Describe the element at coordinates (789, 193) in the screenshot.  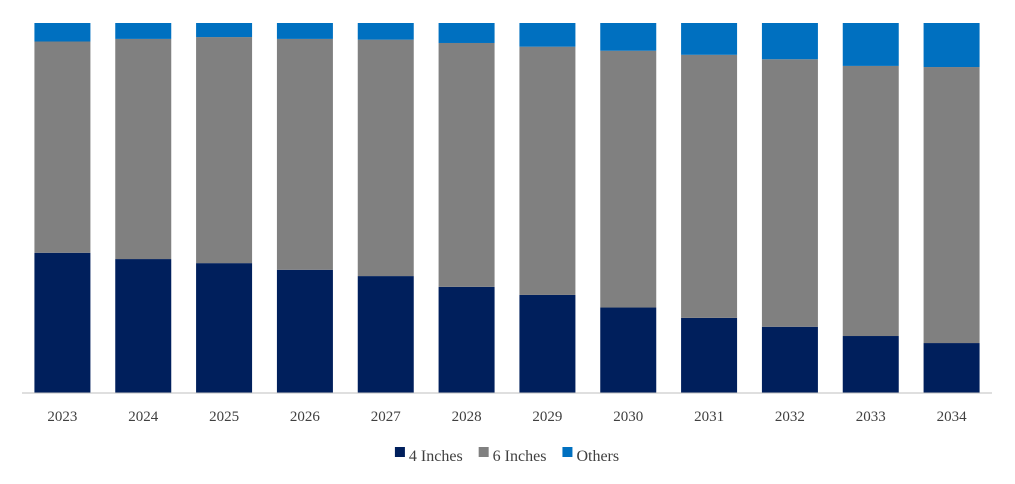
I see `bar-2032-6-inches` at that location.